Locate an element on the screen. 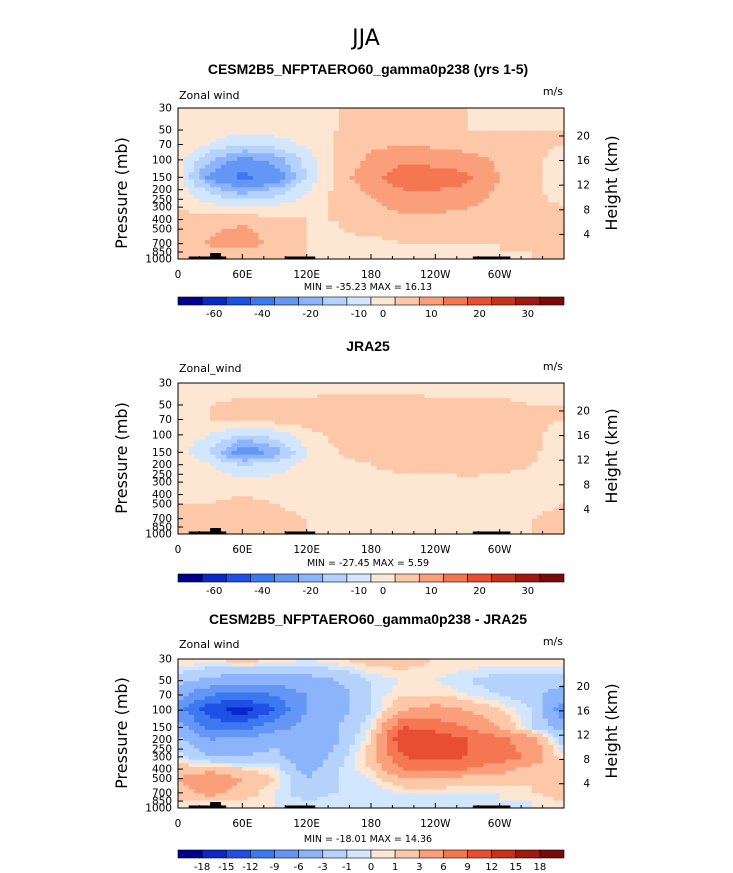 The image size is (733, 873). y-tick-label: 30 is located at coordinates (165, 109).